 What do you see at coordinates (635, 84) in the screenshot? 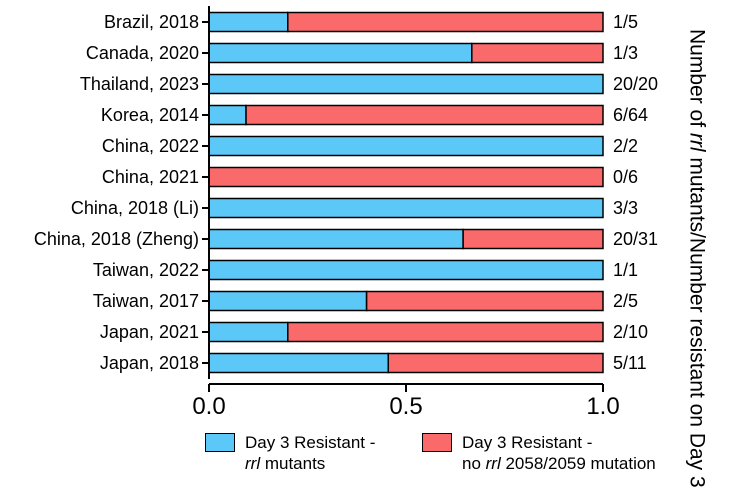
I see `ratio-label: 20/20` at bounding box center [635, 84].